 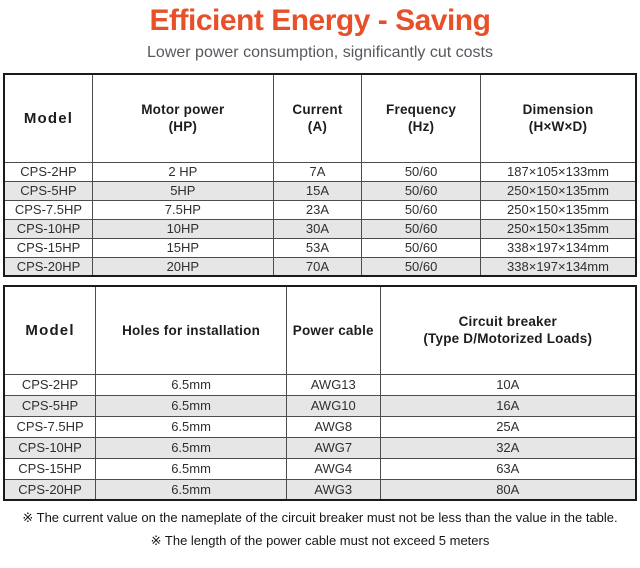 What do you see at coordinates (508, 447) in the screenshot?
I see `table-cell: 32A` at bounding box center [508, 447].